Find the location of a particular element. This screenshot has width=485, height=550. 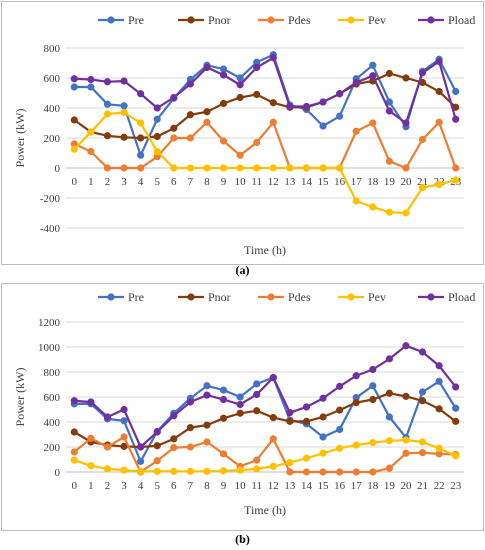

y-tick-label: 800 is located at coordinates (52, 49).